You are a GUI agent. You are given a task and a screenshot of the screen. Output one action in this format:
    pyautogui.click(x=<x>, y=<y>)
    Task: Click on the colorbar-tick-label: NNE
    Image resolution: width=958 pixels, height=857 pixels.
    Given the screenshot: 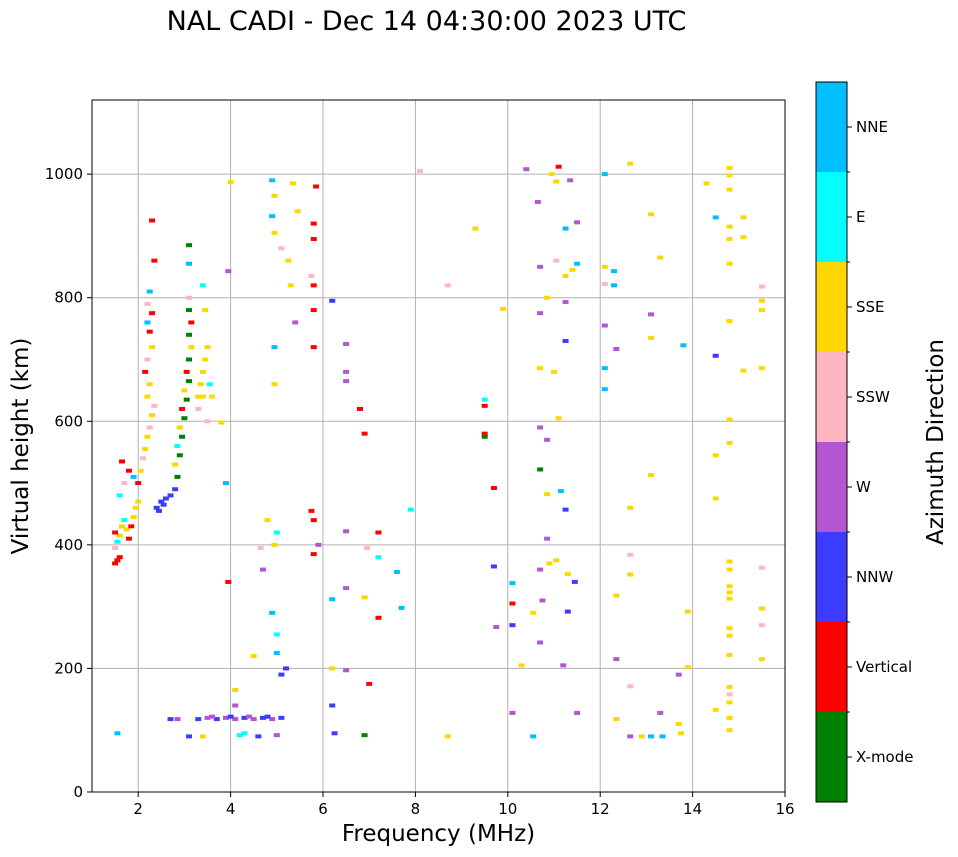 What is the action you would take?
    pyautogui.click(x=872, y=127)
    